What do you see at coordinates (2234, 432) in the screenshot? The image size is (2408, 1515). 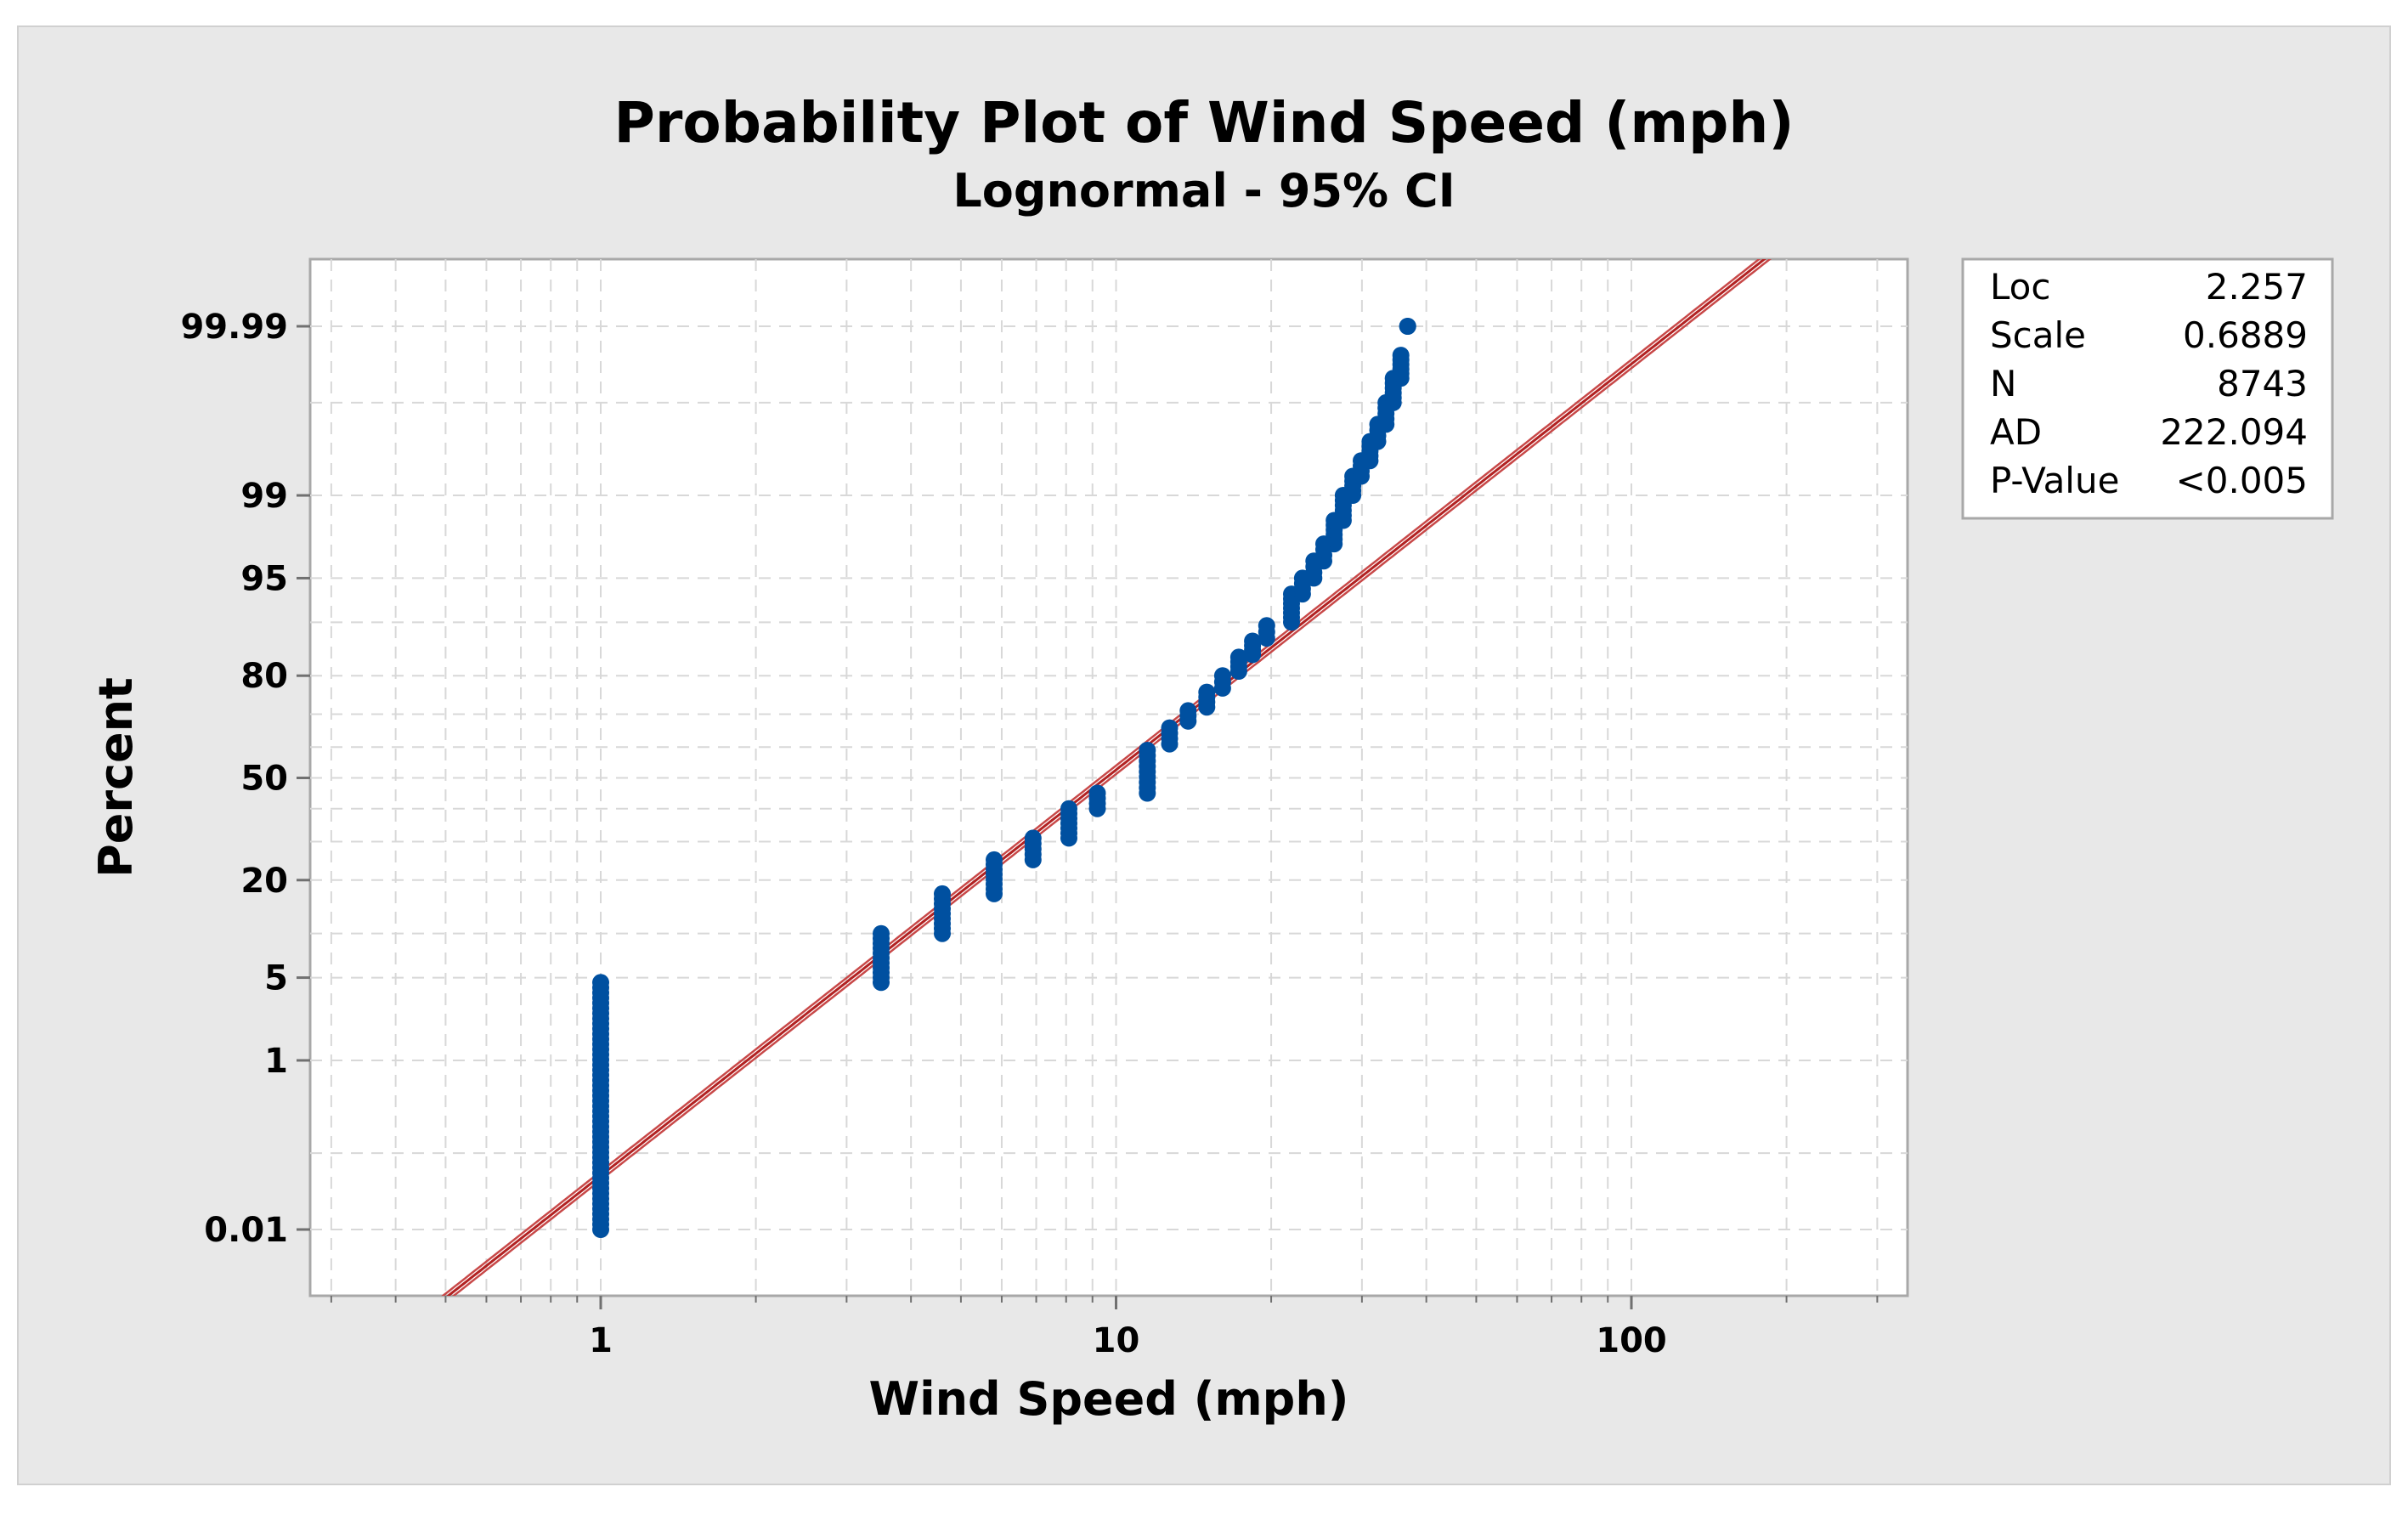 I see `stat-value: 222.094` at bounding box center [2234, 432].